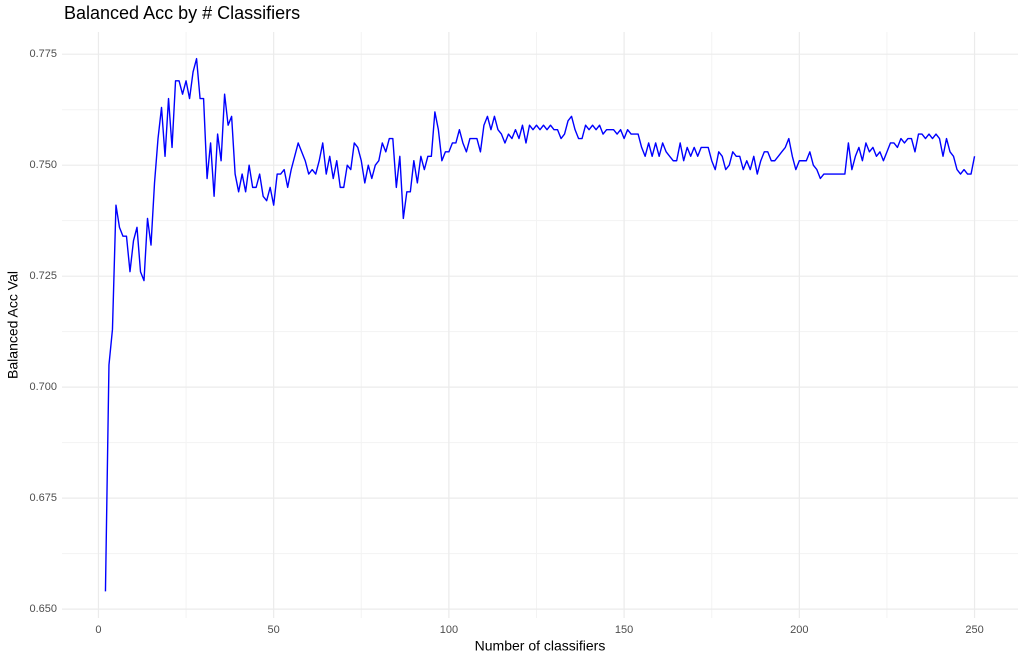 The image size is (1024, 663). What do you see at coordinates (540, 646) in the screenshot?
I see `x-axis-title: Number of classifiers` at bounding box center [540, 646].